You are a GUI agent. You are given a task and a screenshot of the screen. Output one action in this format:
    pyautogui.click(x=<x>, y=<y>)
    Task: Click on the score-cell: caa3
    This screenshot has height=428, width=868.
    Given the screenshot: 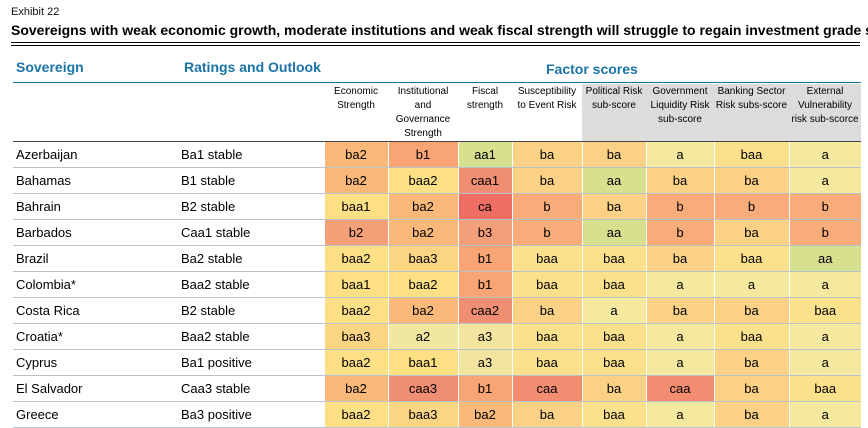 What is the action you would take?
    pyautogui.click(x=422, y=388)
    